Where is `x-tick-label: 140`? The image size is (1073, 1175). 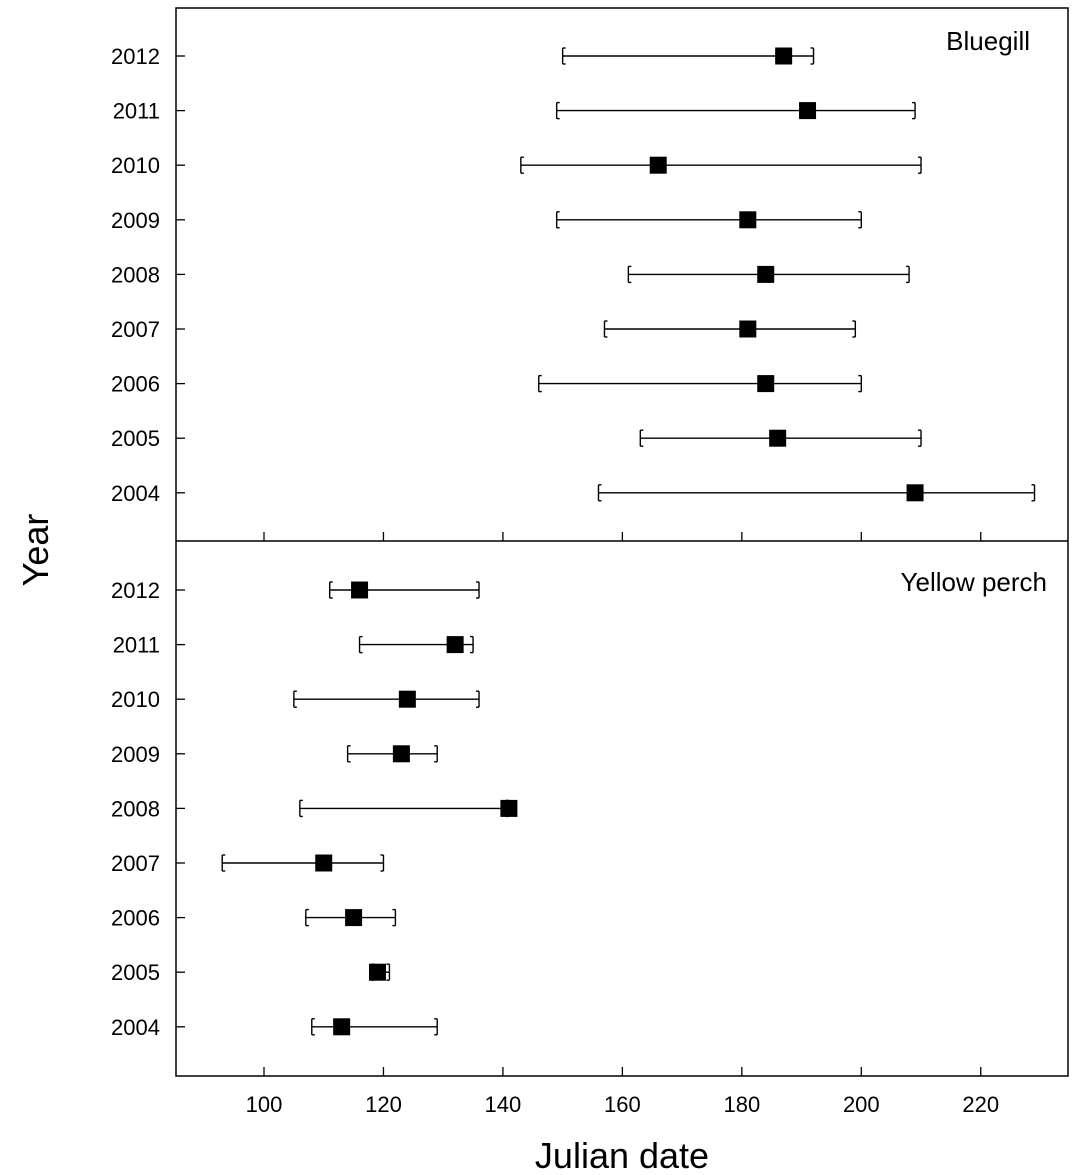 x-tick-label: 140 is located at coordinates (503, 1104).